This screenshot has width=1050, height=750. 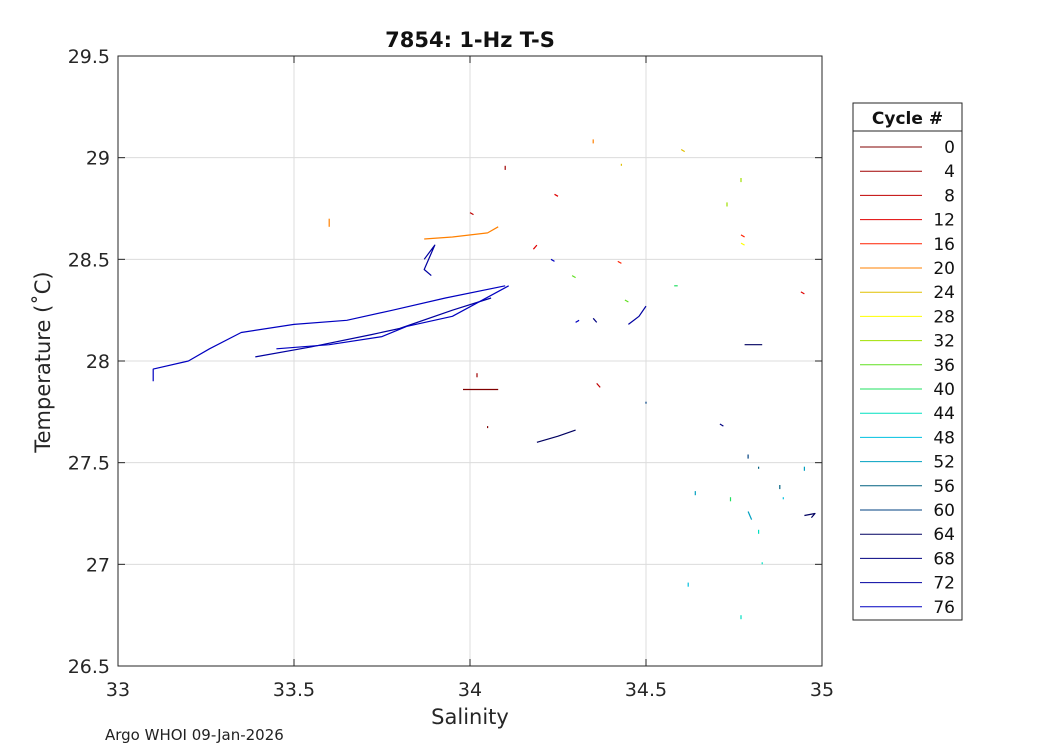 I want to click on x-tick-label: 33, so click(x=118, y=690).